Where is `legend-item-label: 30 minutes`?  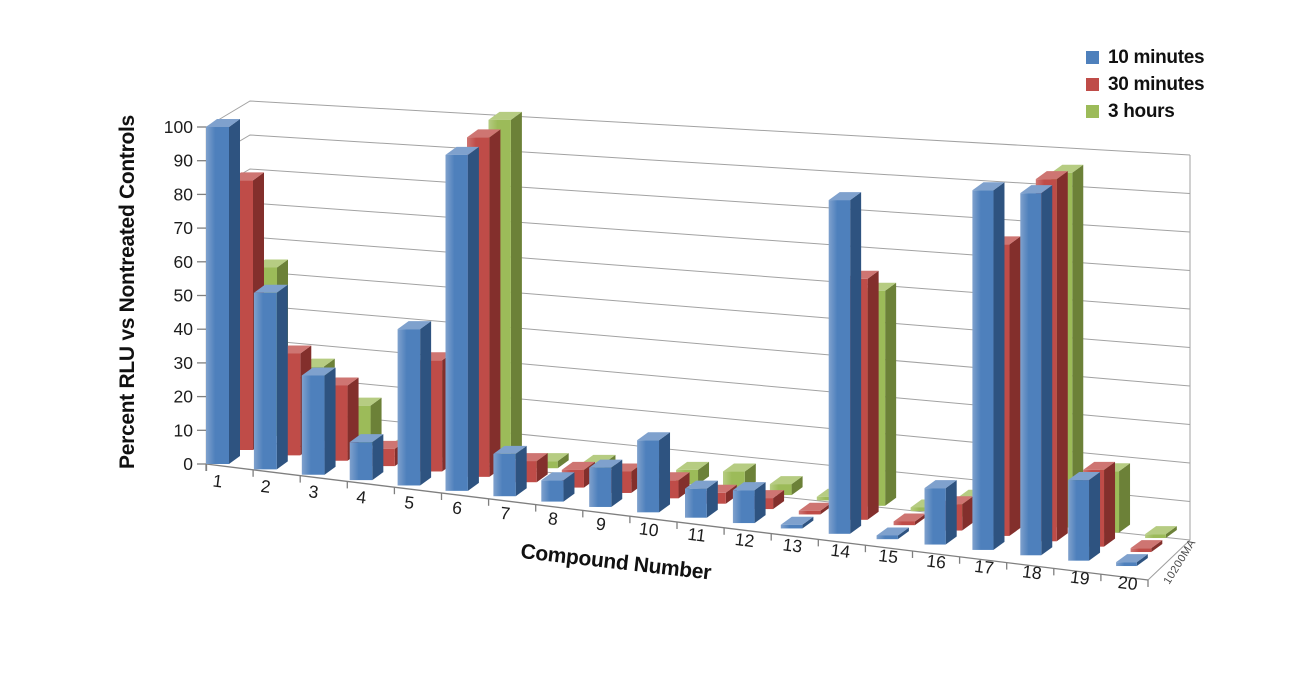 legend-item-label: 30 minutes is located at coordinates (1156, 84).